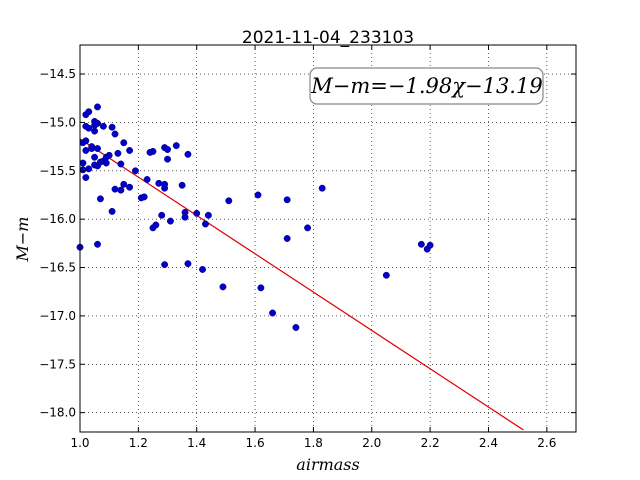 The image size is (640, 480). Describe the element at coordinates (57, 171) in the screenshot. I see `y-tick-label: −15.5` at that location.